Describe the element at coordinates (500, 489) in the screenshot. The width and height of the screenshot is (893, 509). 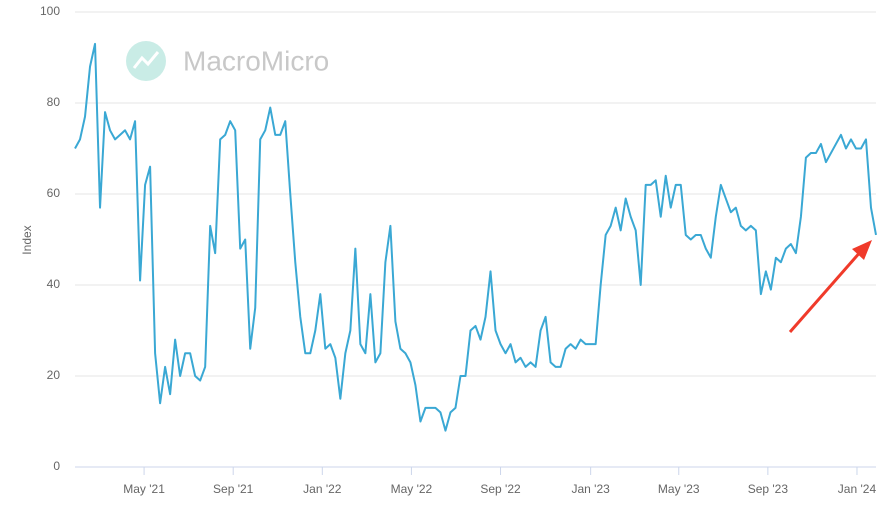
I see `x-tick-label: Sep '22` at that location.